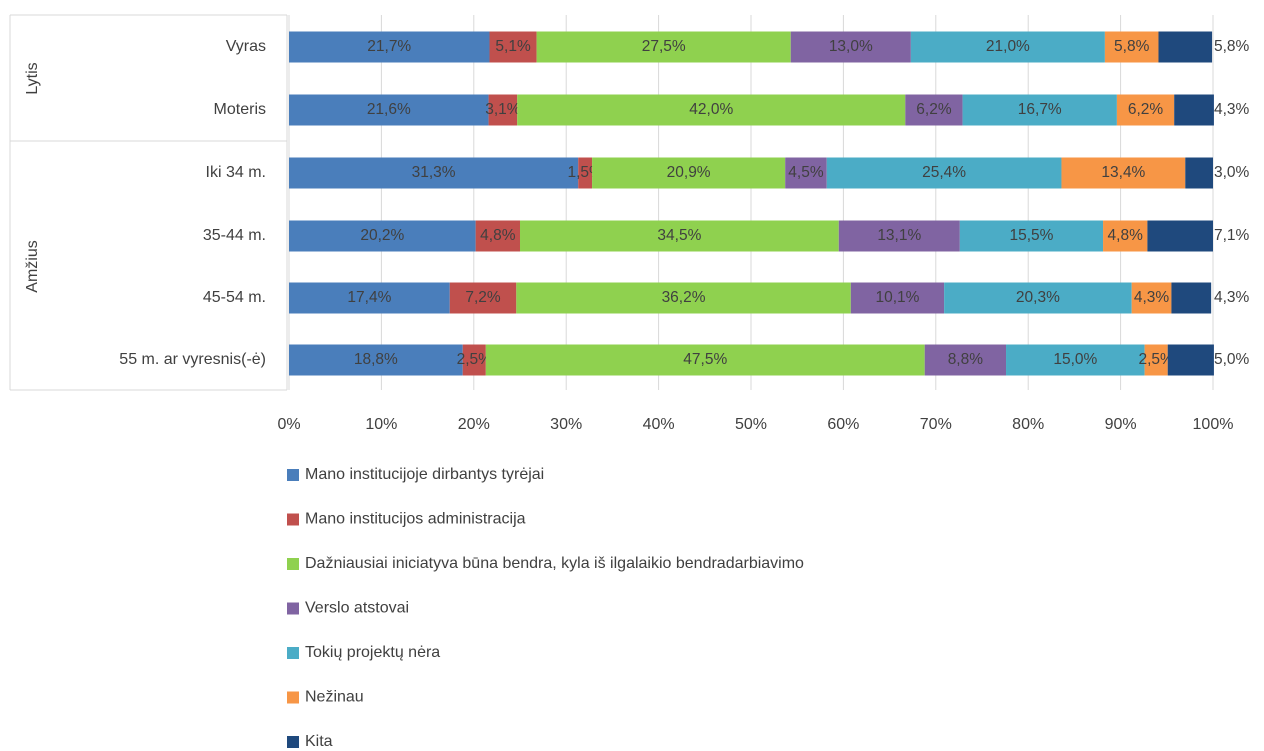 The height and width of the screenshot is (751, 1264). Describe the element at coordinates (415, 519) in the screenshot. I see `legend-label: Mano institucijos administracija` at that location.